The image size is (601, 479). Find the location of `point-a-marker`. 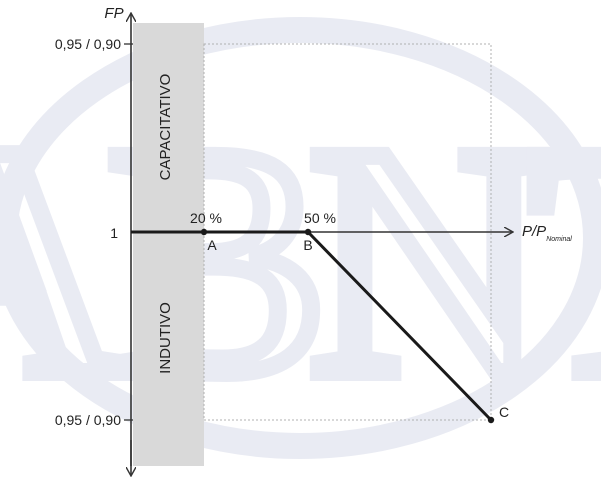

point-a-marker is located at coordinates (204, 232).